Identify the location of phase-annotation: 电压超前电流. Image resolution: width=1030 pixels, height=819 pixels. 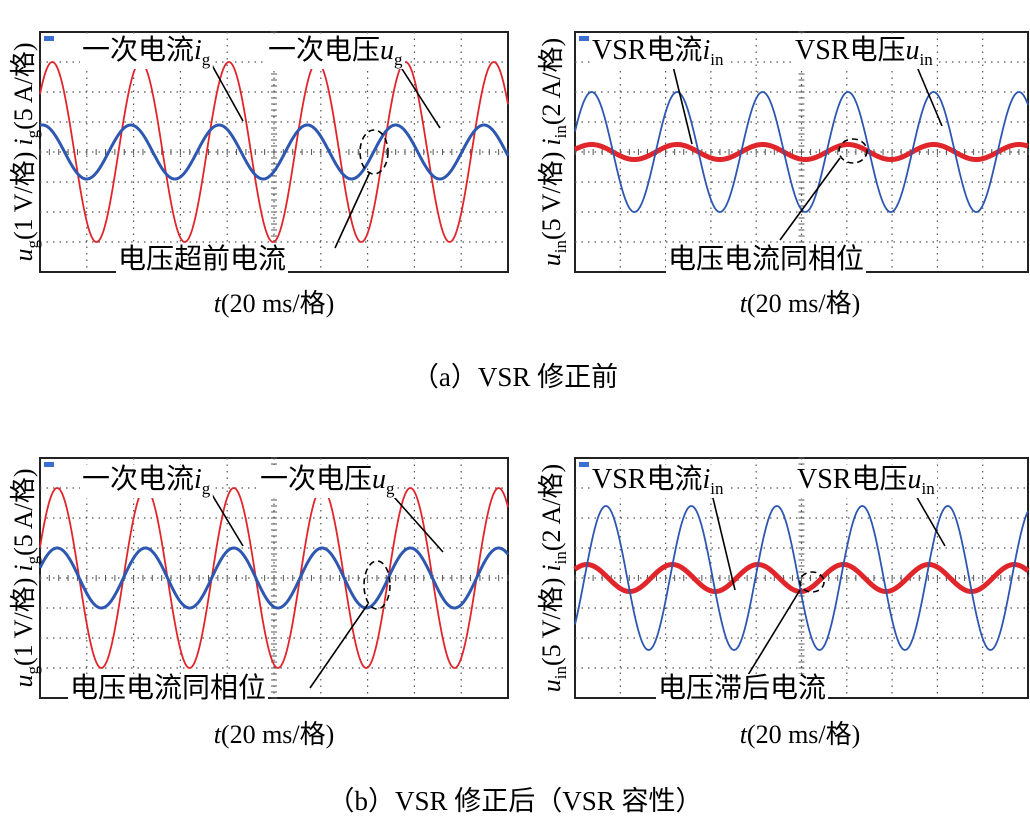
(202, 259).